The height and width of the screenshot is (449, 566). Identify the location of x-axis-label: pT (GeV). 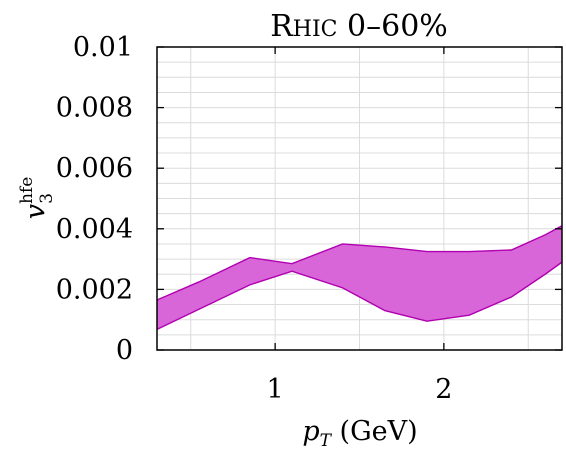
(359, 432).